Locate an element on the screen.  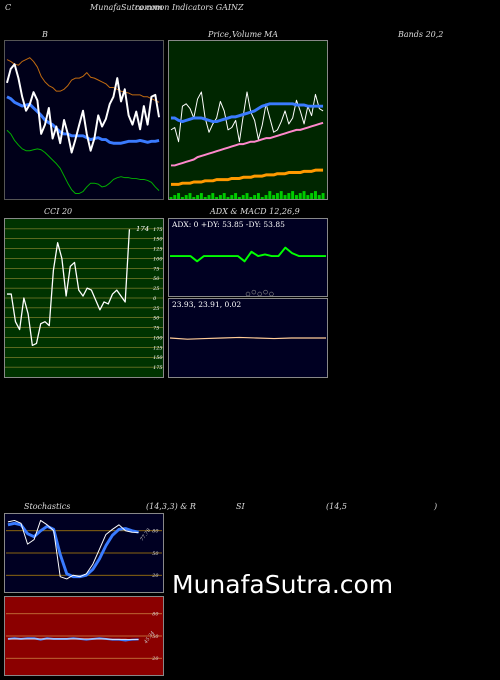
ma-fast-line is located at coordinates (247, 113).